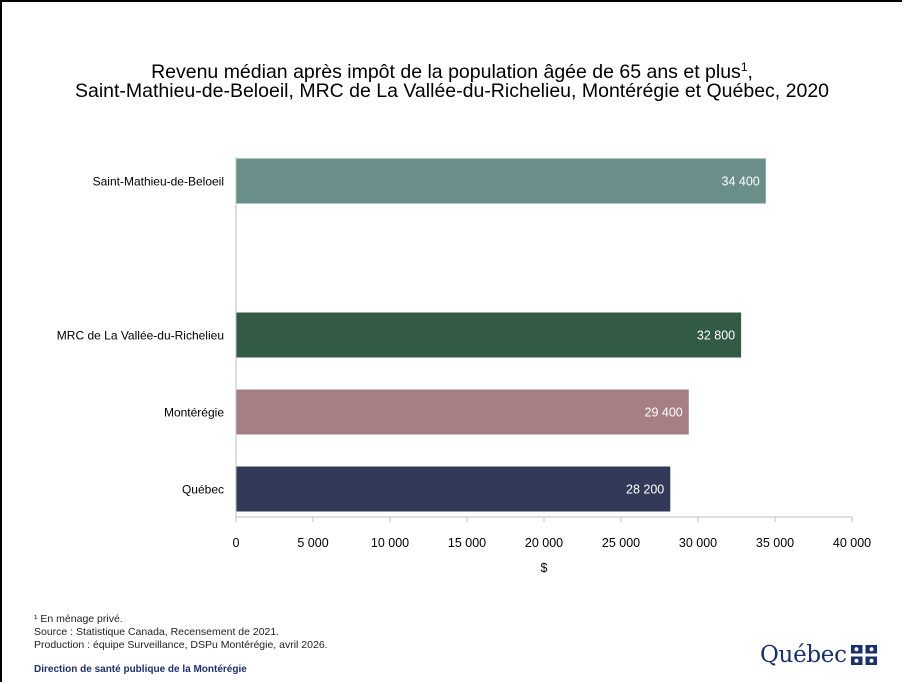 The height and width of the screenshot is (684, 904). Describe the element at coordinates (744, 67) in the screenshot. I see `title-footnote-mark: 1` at that location.